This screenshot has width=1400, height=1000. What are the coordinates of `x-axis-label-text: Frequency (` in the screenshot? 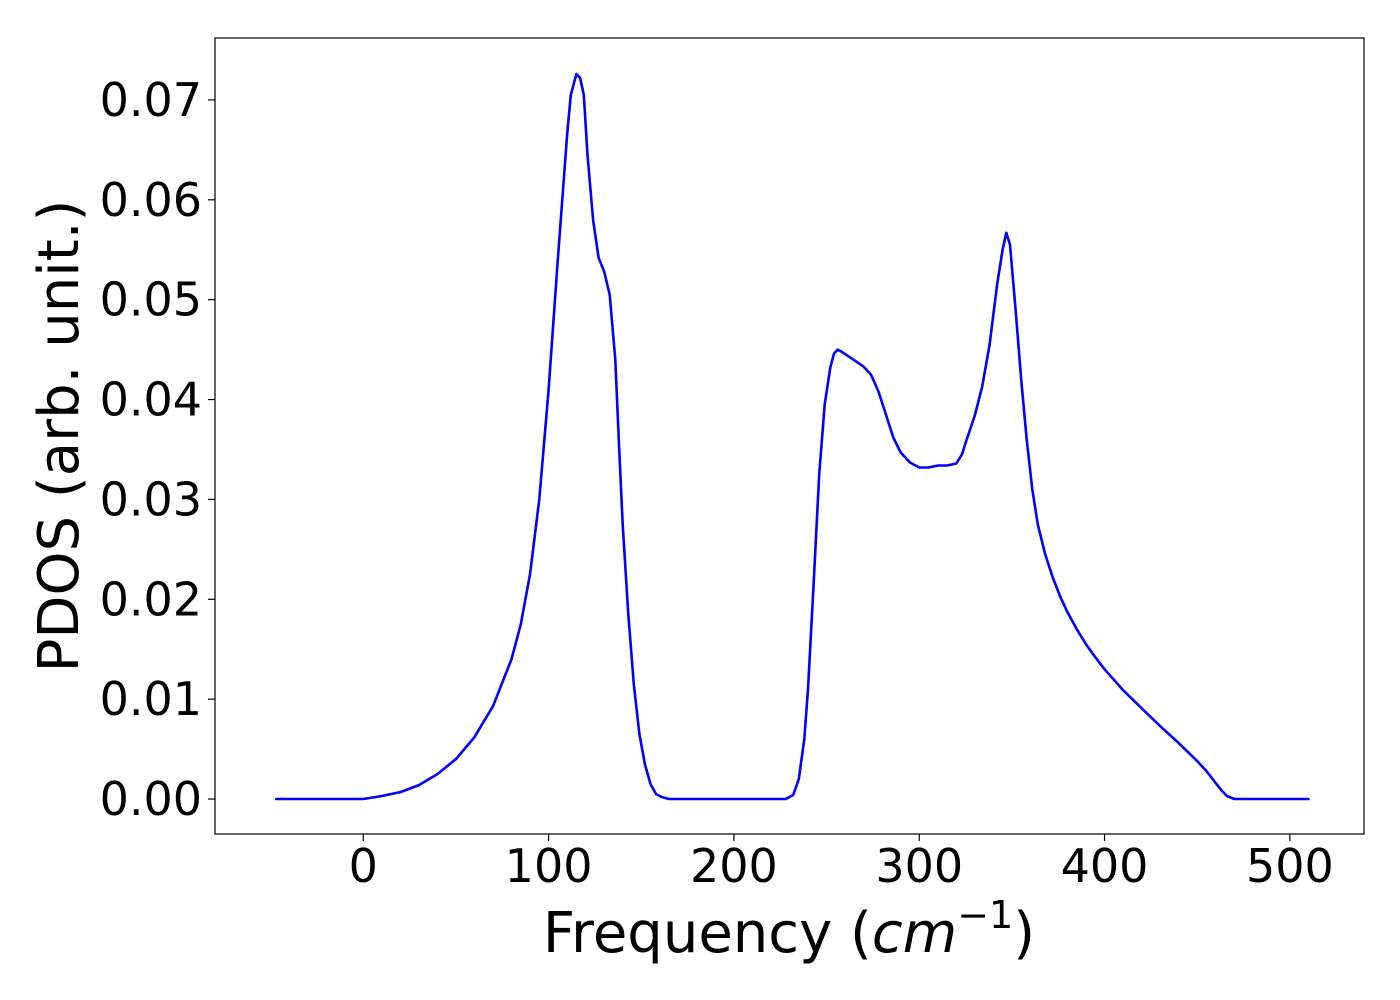 It's located at (707, 933).